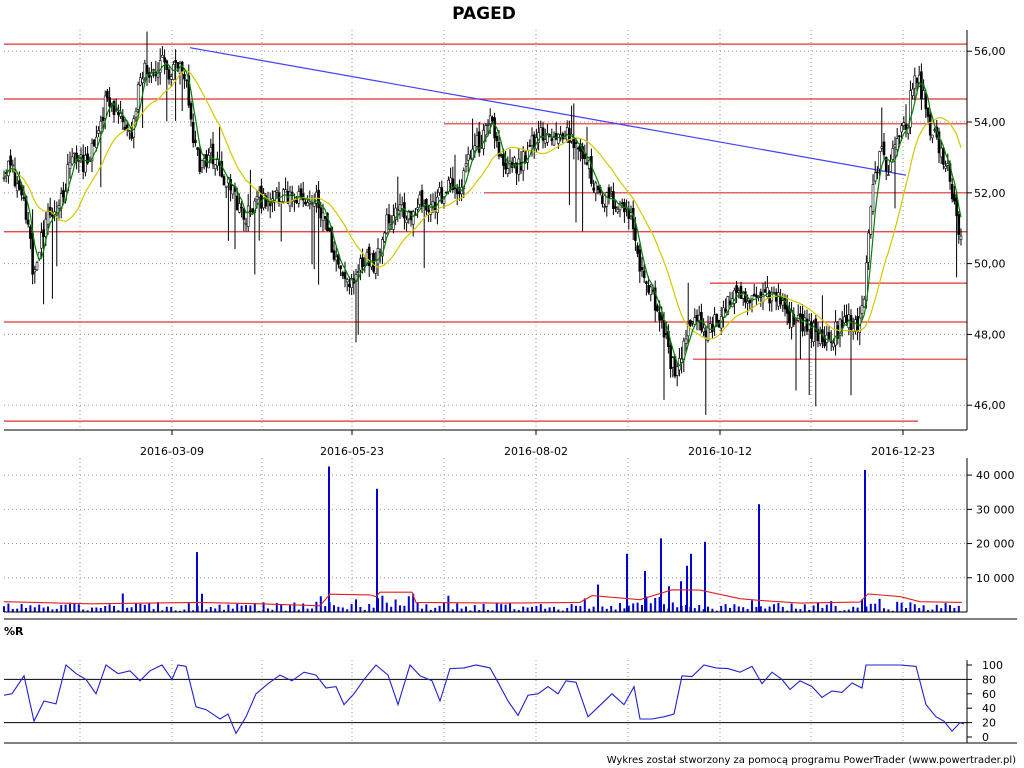 This screenshot has height=768, width=1024. I want to click on price-y-tick-label-3: 52,00, so click(990, 193).